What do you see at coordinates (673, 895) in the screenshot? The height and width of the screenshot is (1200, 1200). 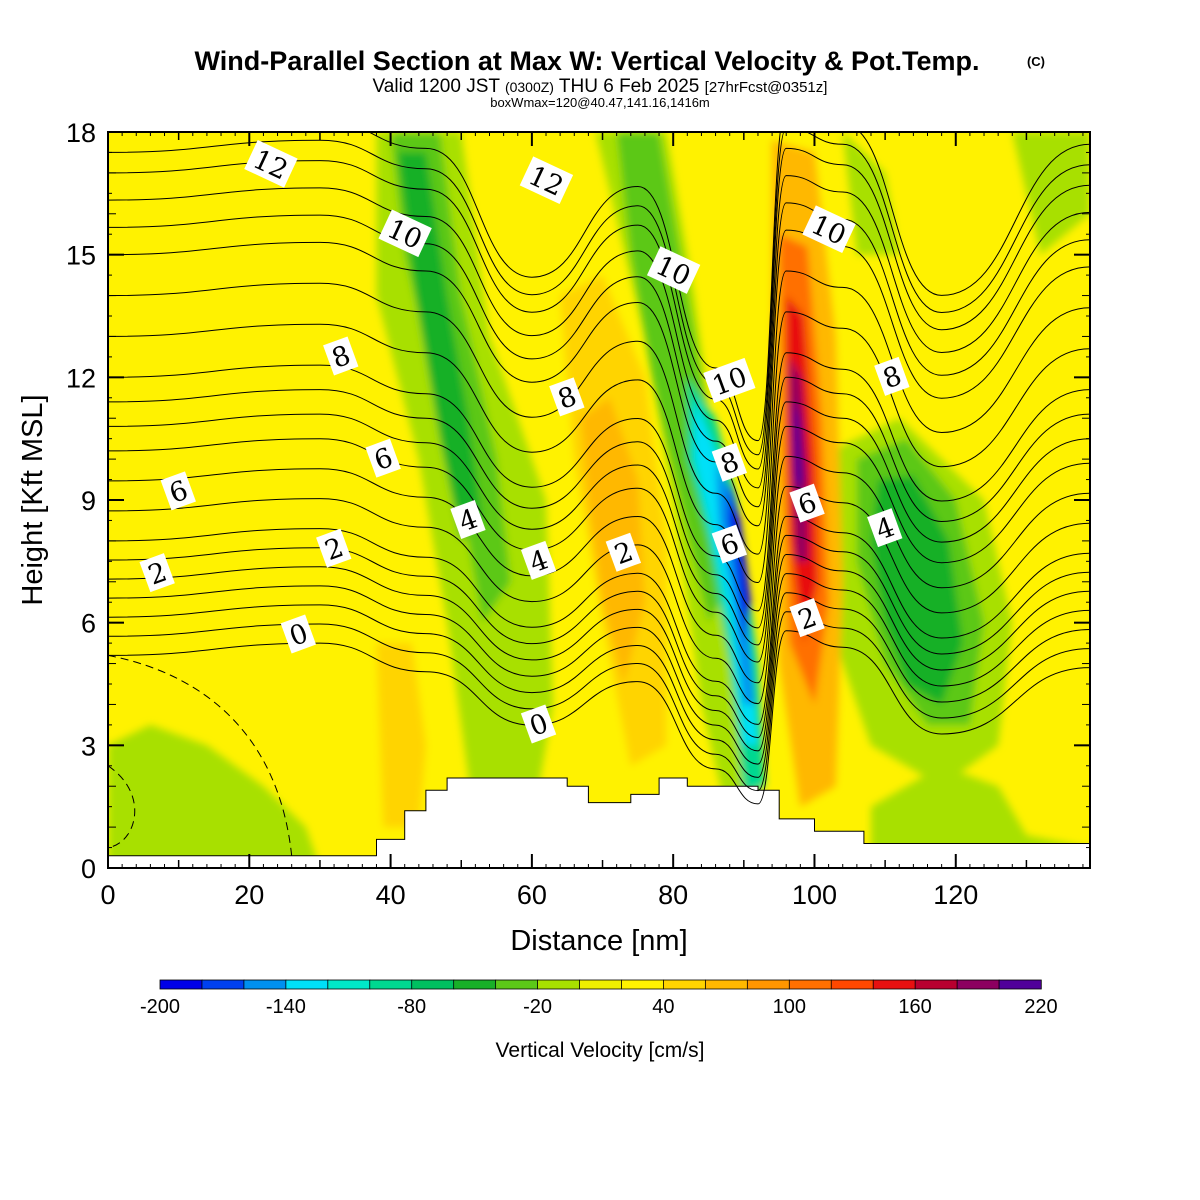 I see `x-tick-label: 80` at bounding box center [673, 895].